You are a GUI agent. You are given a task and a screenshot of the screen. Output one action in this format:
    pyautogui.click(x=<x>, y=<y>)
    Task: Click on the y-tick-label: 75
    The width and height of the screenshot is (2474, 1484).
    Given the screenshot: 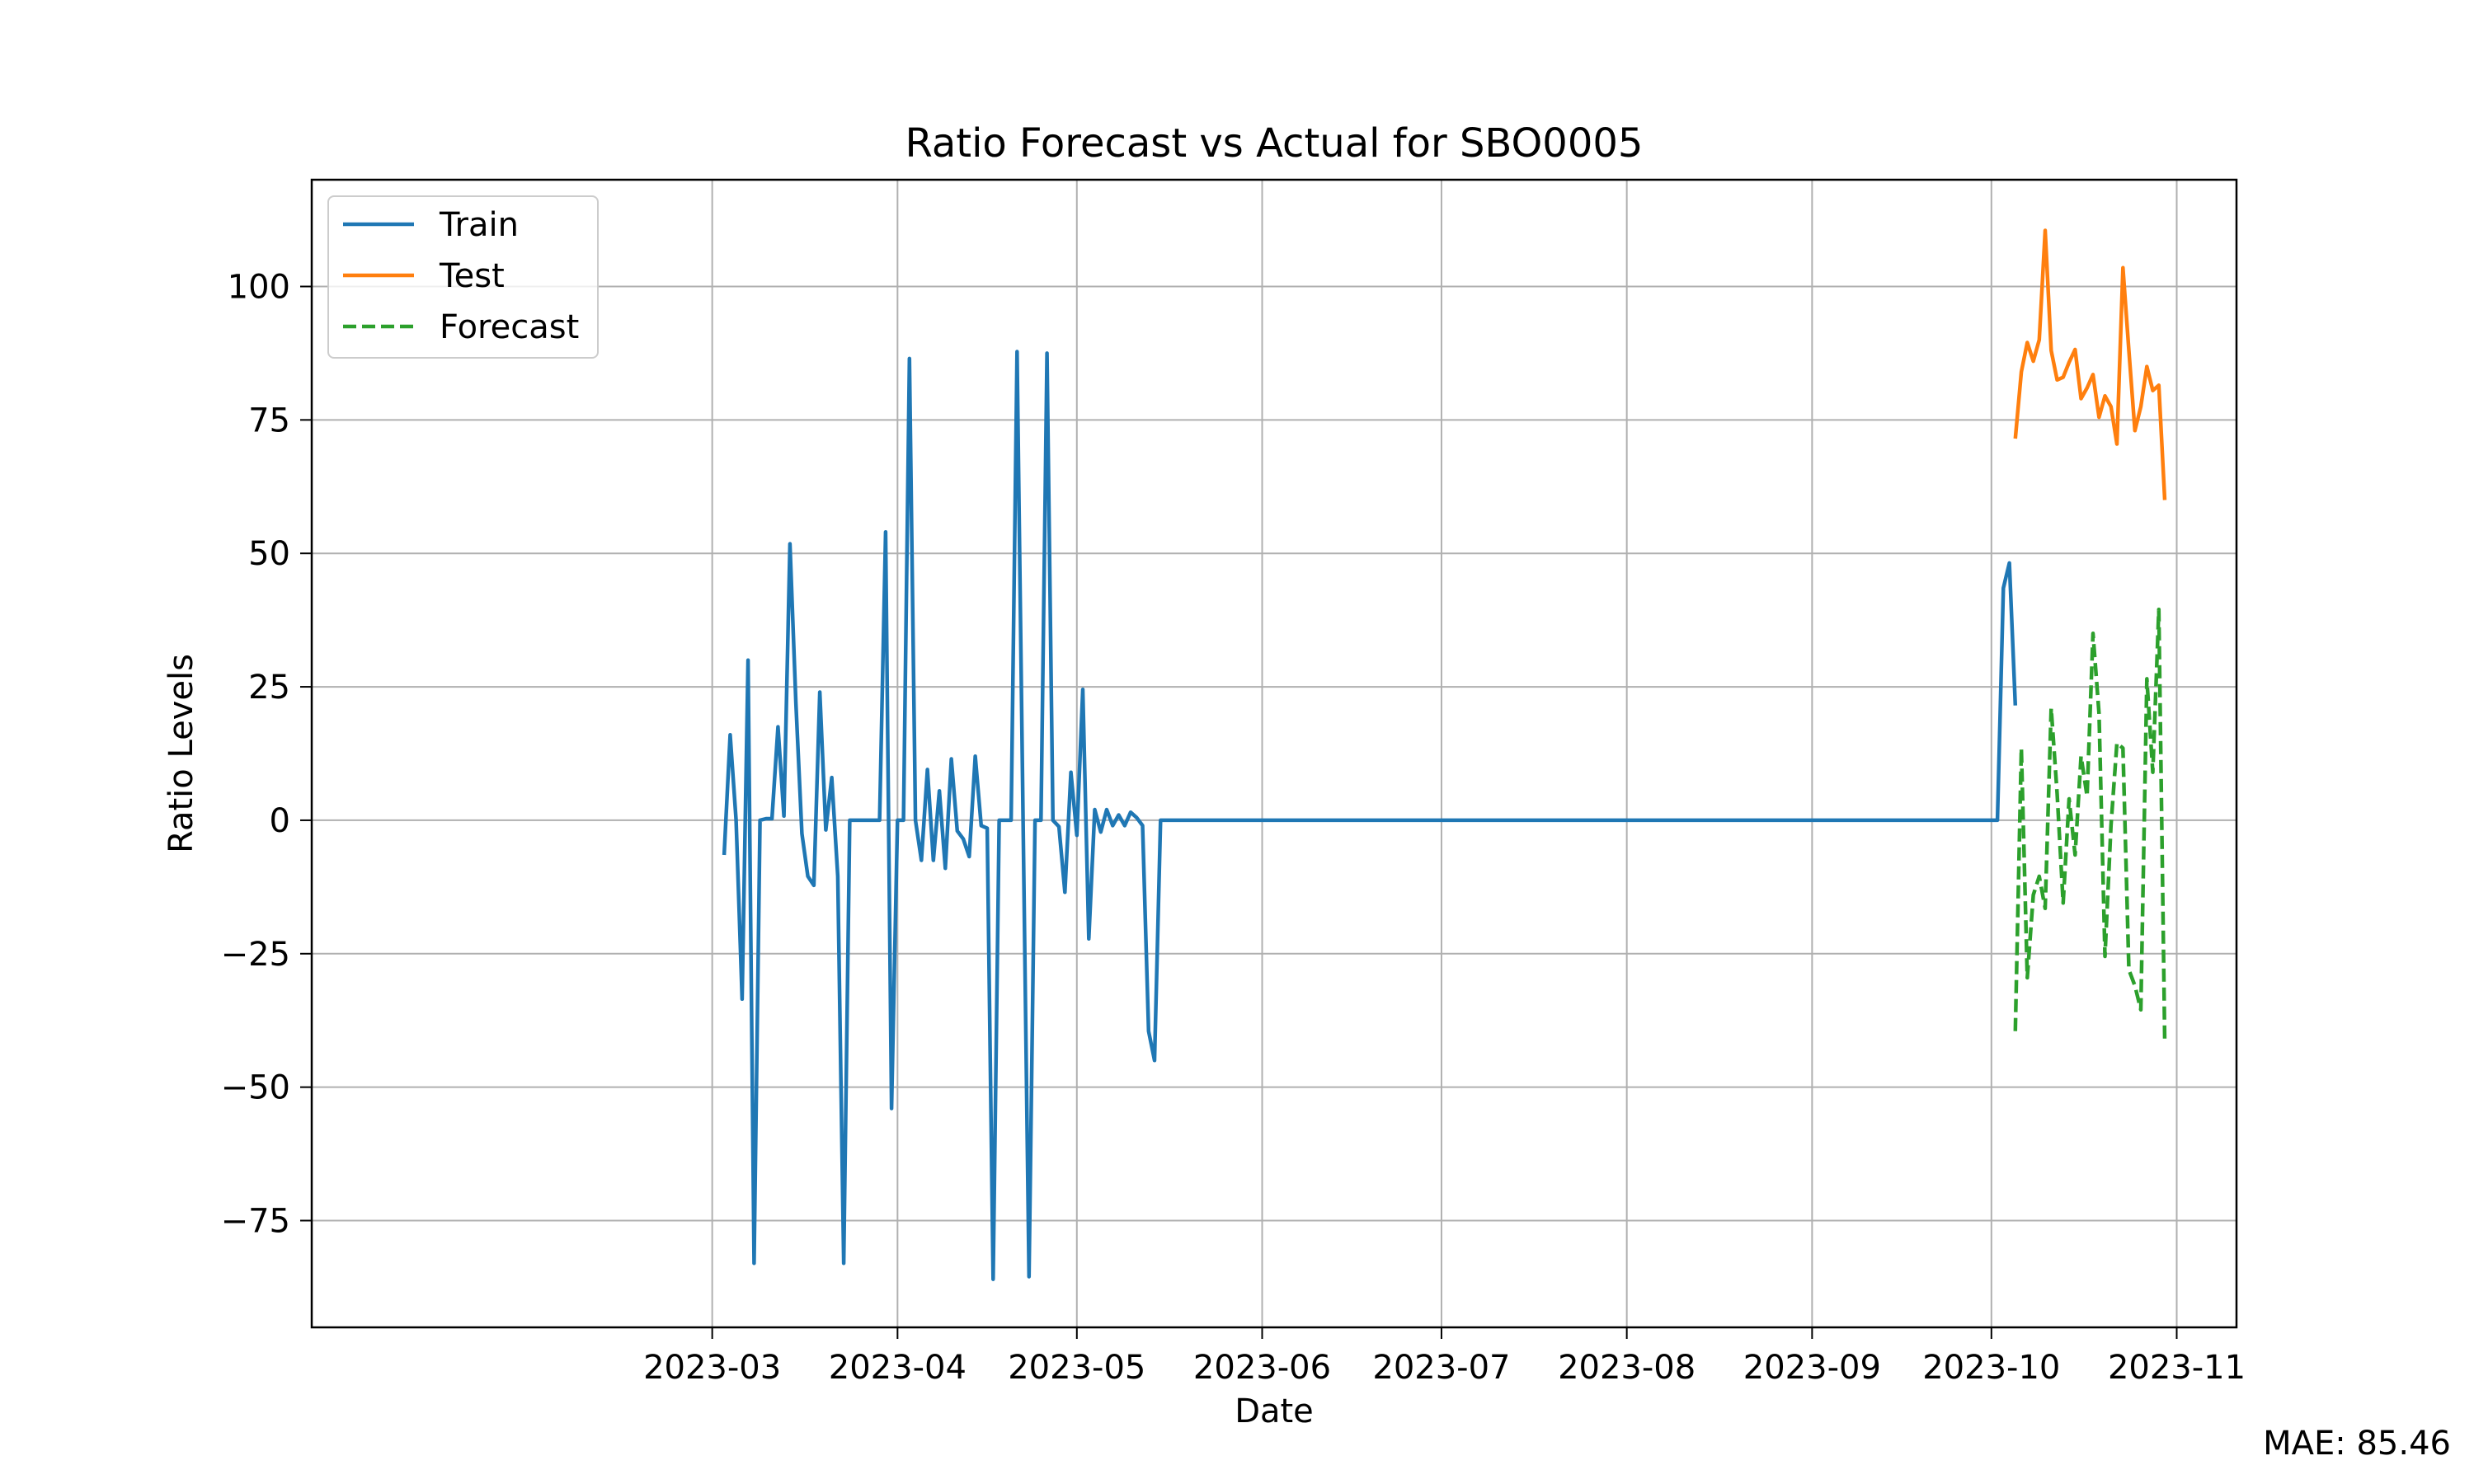 What is the action you would take?
    pyautogui.click(x=269, y=420)
    